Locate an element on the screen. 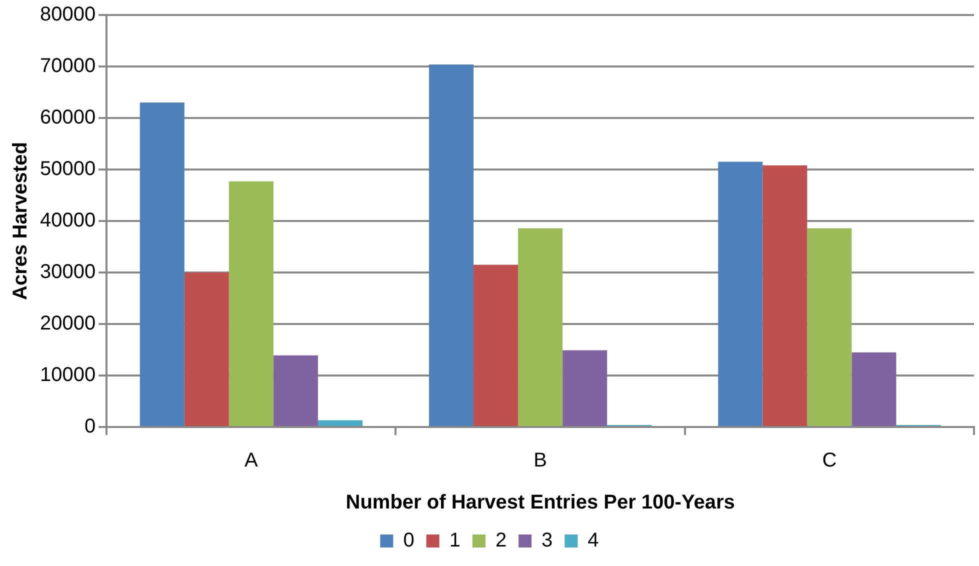 The width and height of the screenshot is (979, 566). y-tick-label: 50000 is located at coordinates (68, 169).